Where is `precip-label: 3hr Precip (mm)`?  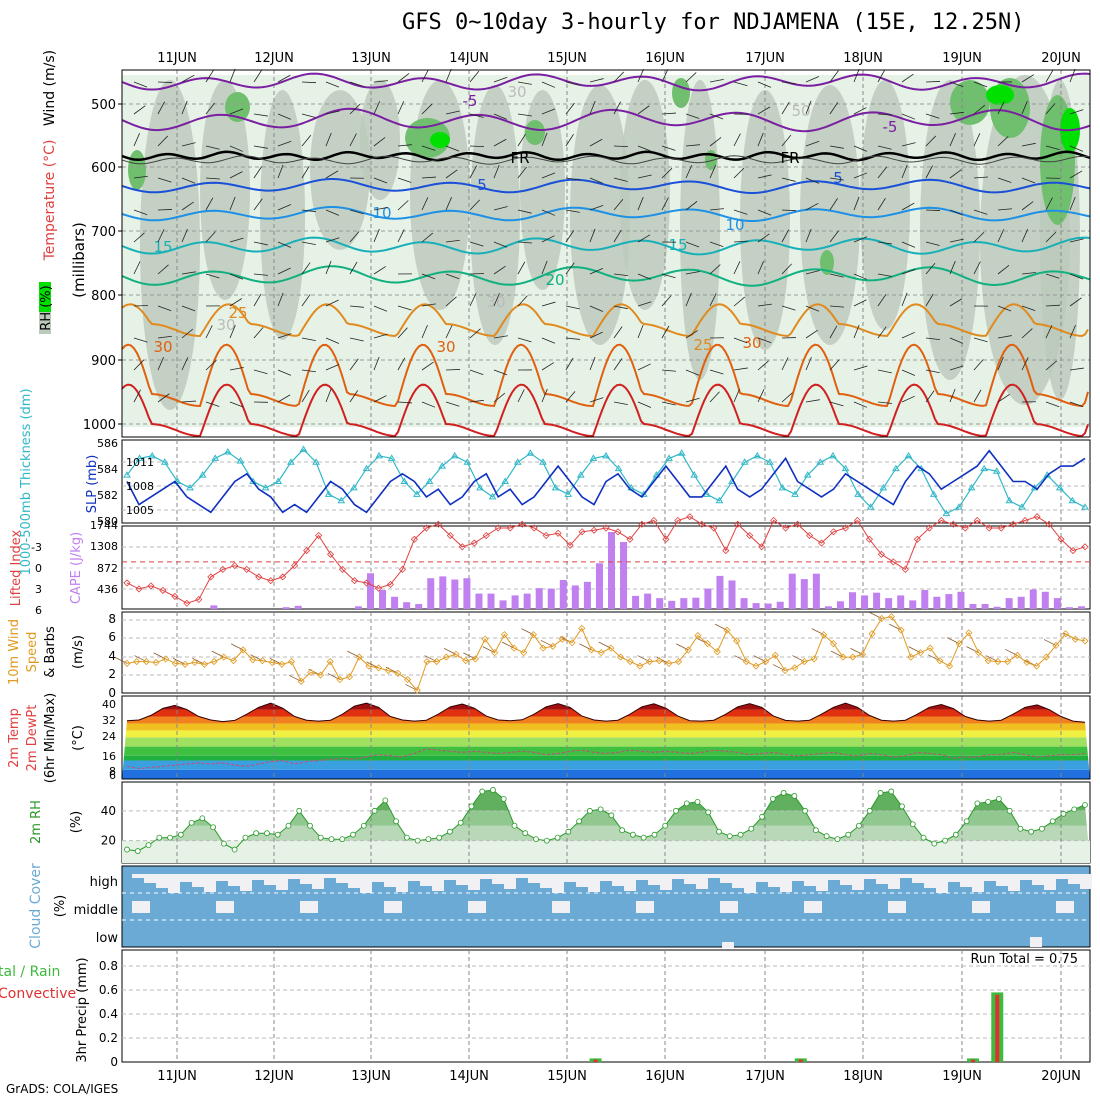 precip-label: 3hr Precip (mm) is located at coordinates (82, 1009).